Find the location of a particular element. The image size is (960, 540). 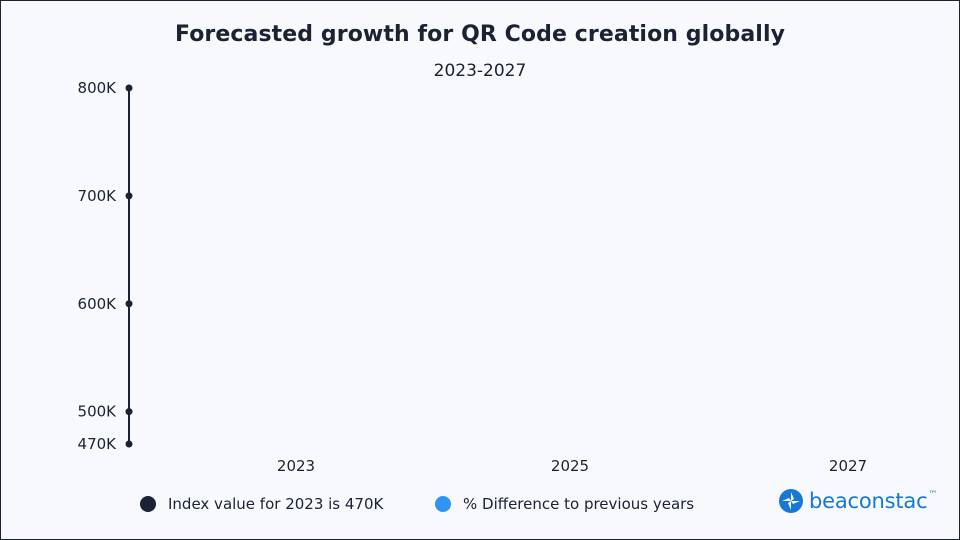

y-tick-label: 500K is located at coordinates (98, 412).